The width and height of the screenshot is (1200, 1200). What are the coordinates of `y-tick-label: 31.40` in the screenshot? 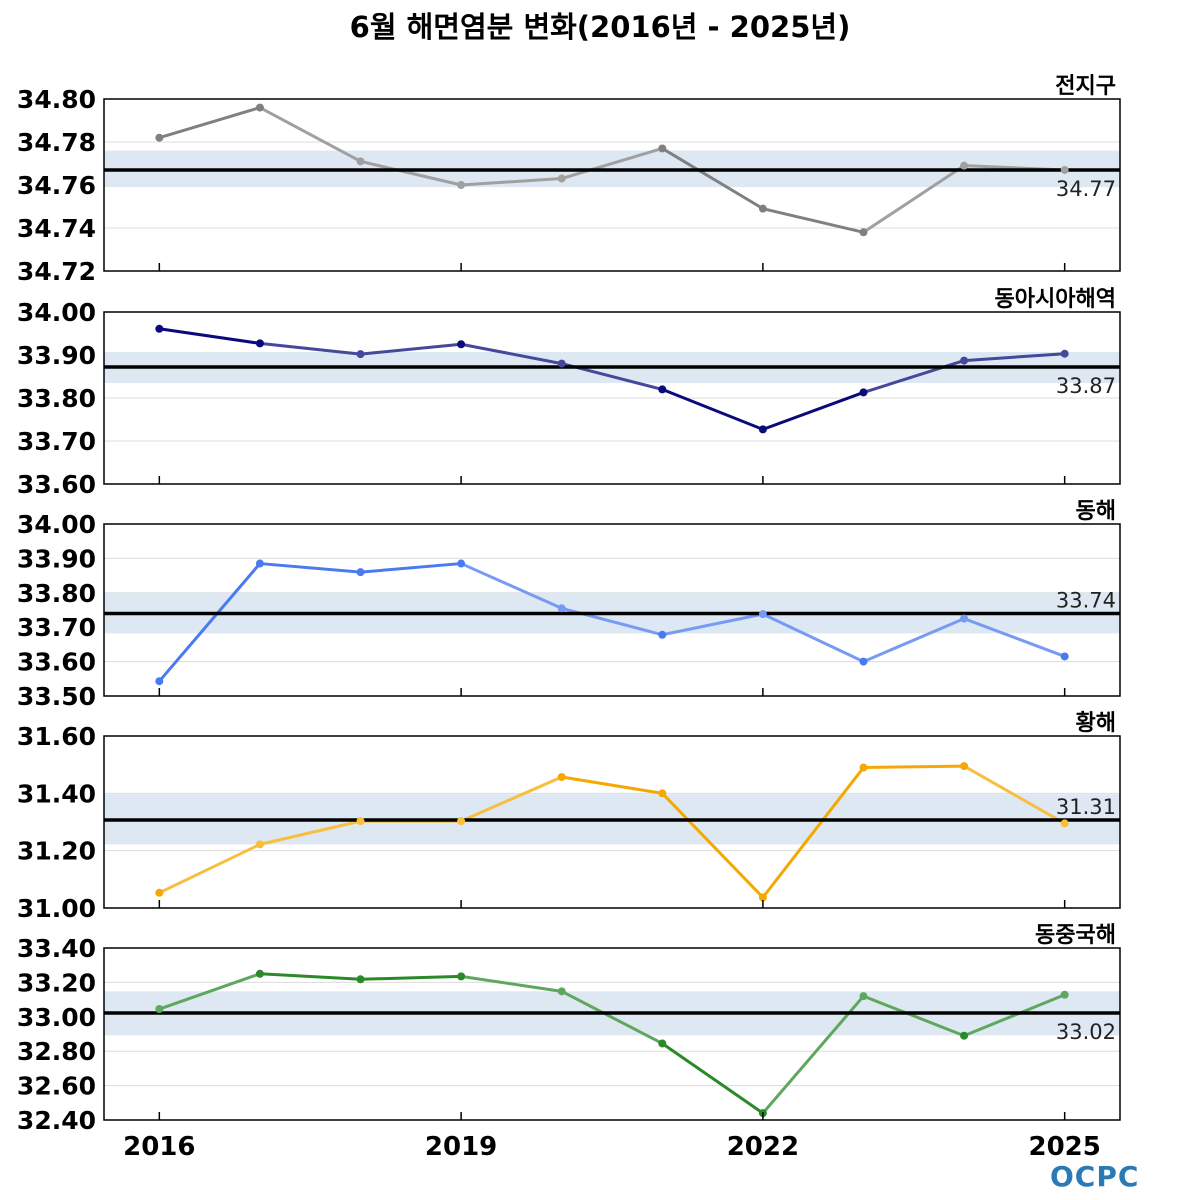 It's located at (56, 793).